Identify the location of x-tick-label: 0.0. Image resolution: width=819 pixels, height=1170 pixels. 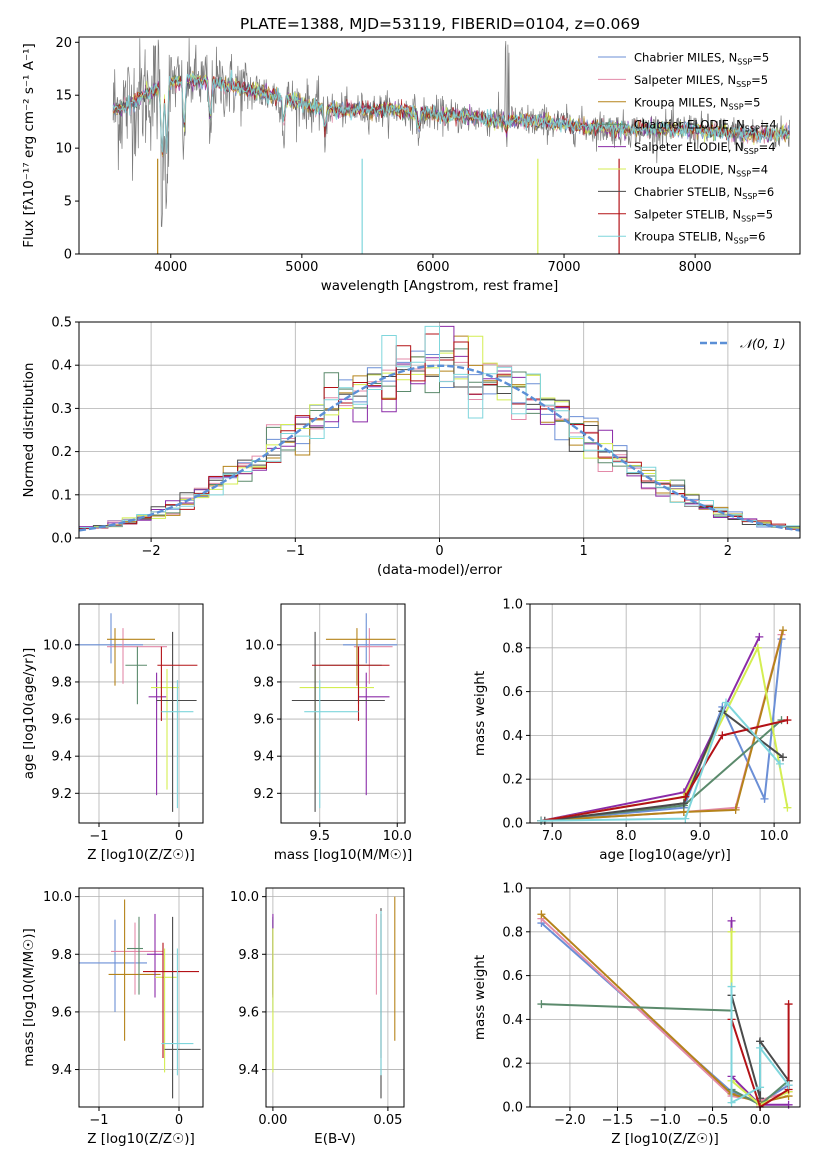
(760, 1120).